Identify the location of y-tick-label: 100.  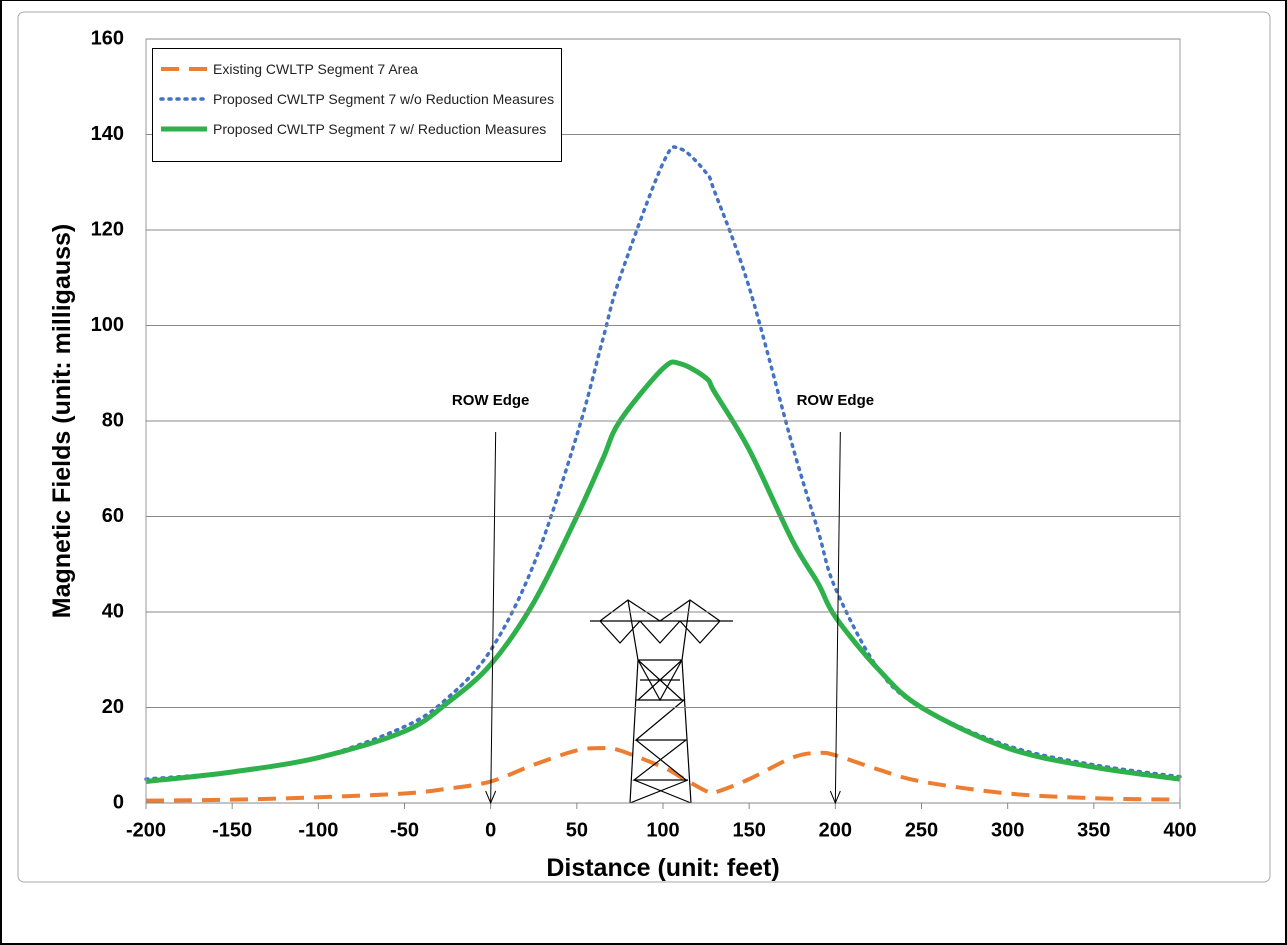
(107, 325).